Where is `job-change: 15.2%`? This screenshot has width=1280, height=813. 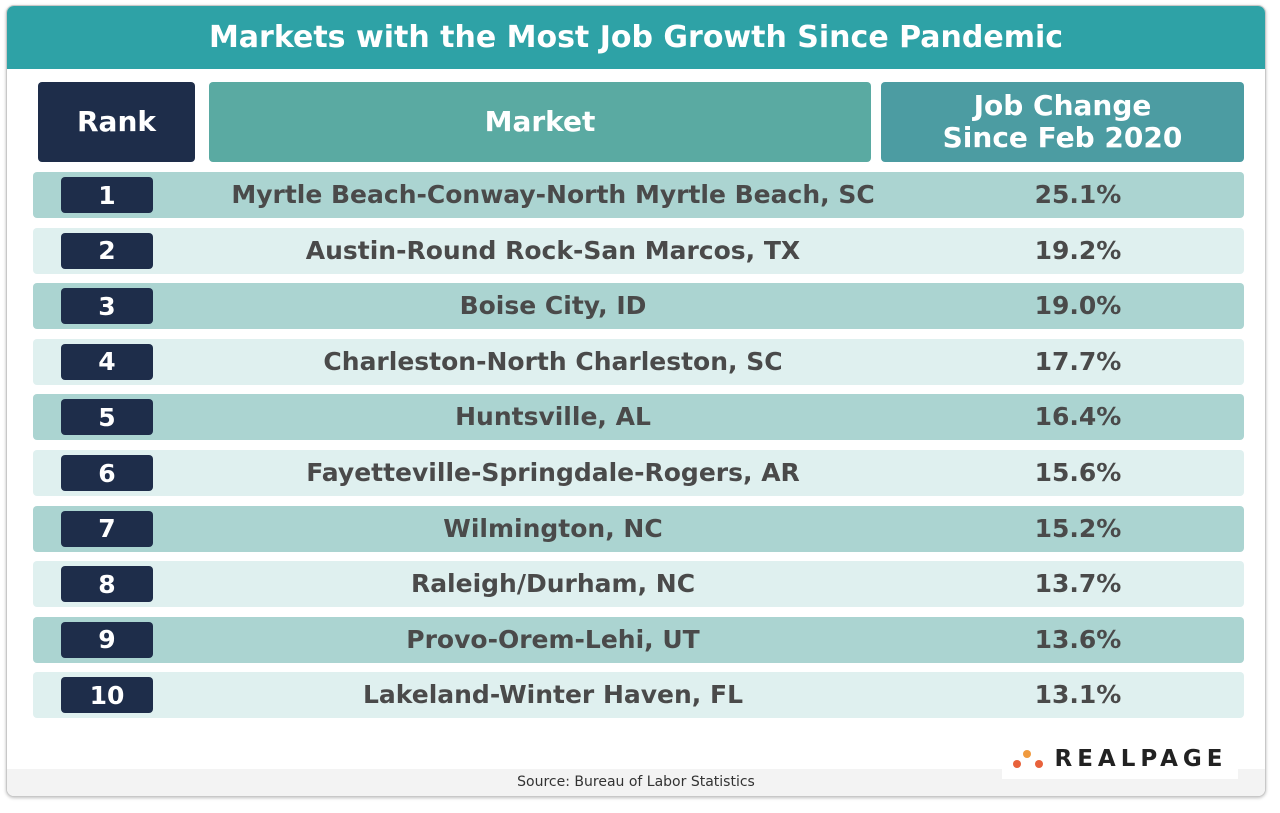 job-change: 15.2% is located at coordinates (1078, 528).